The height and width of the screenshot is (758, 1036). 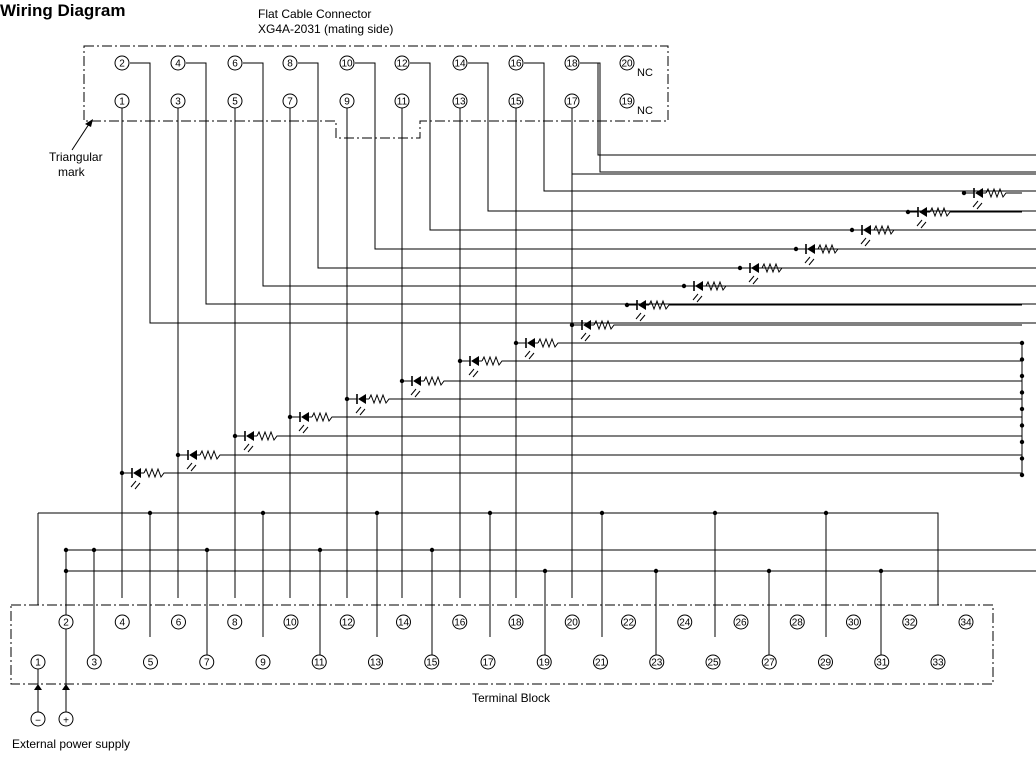 I want to click on triangular-mark-arrow, so click(x=80, y=137).